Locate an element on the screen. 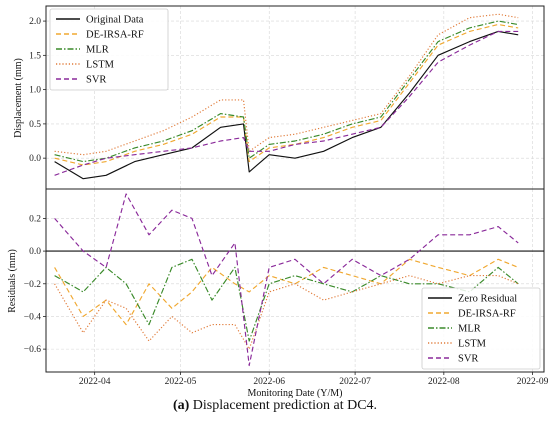 The height and width of the screenshot is (424, 550). caption-label: (a) is located at coordinates (181, 405).